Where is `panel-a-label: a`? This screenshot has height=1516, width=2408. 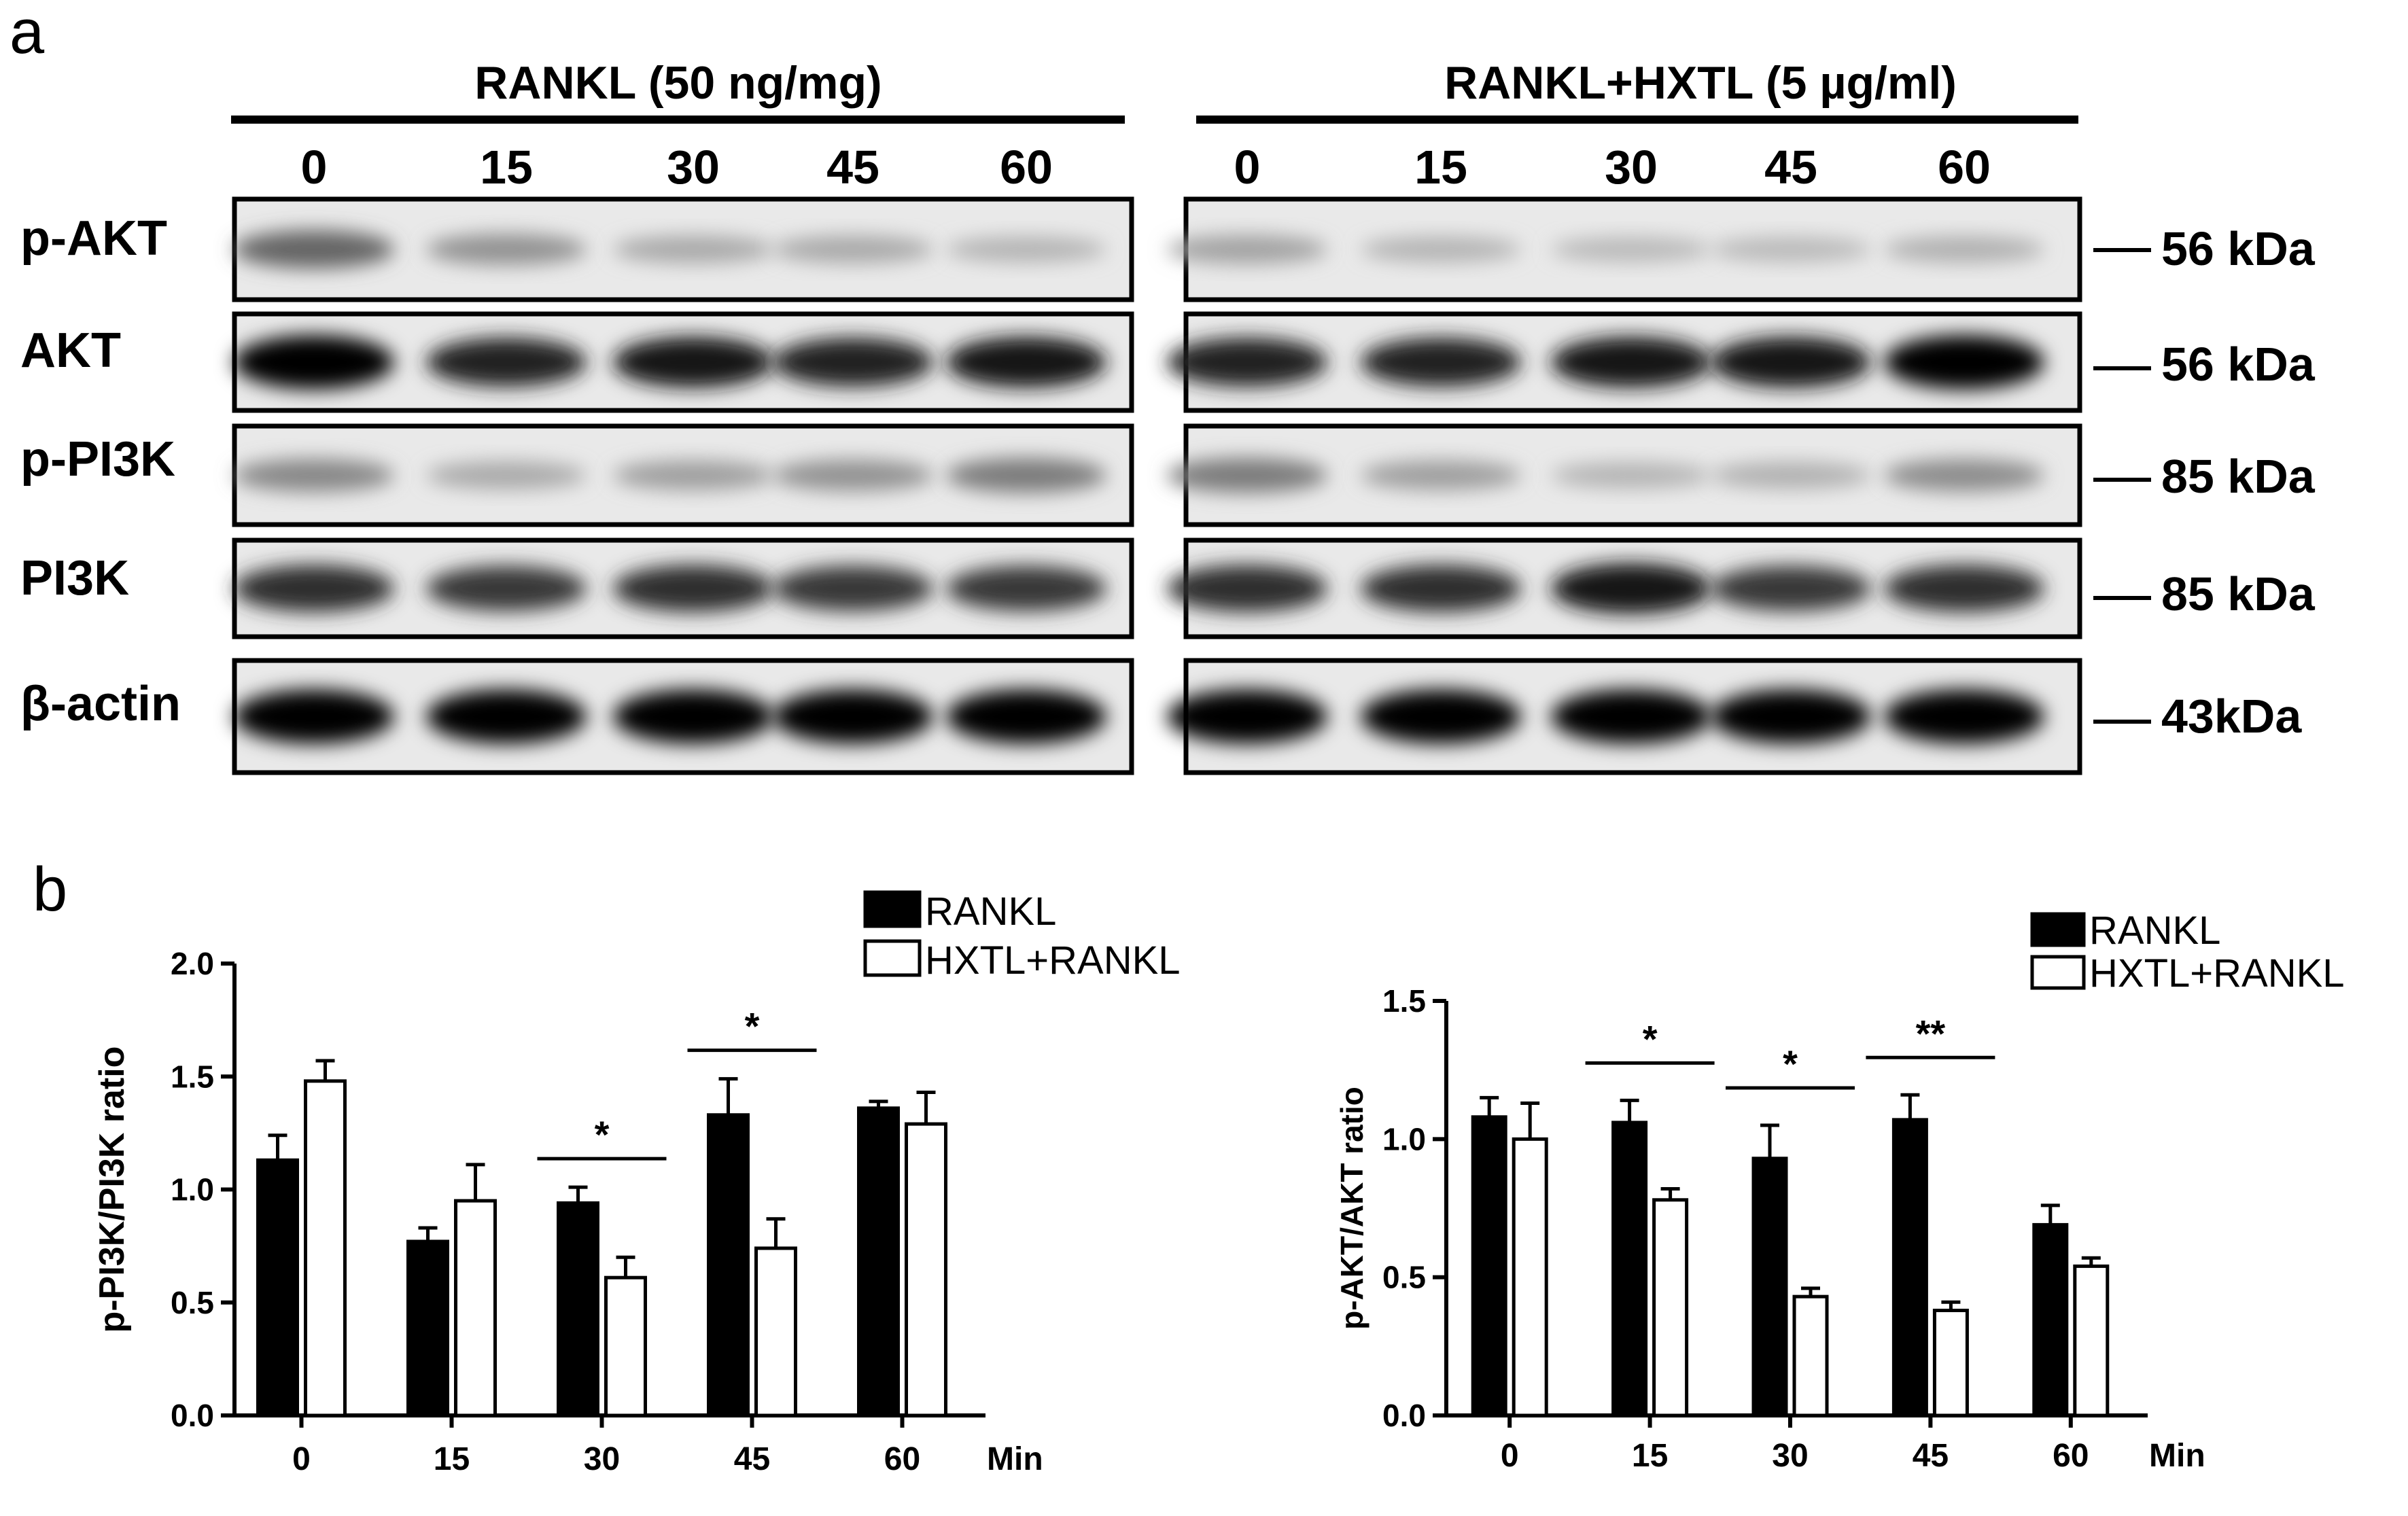
panel-a-label: a is located at coordinates (27, 33).